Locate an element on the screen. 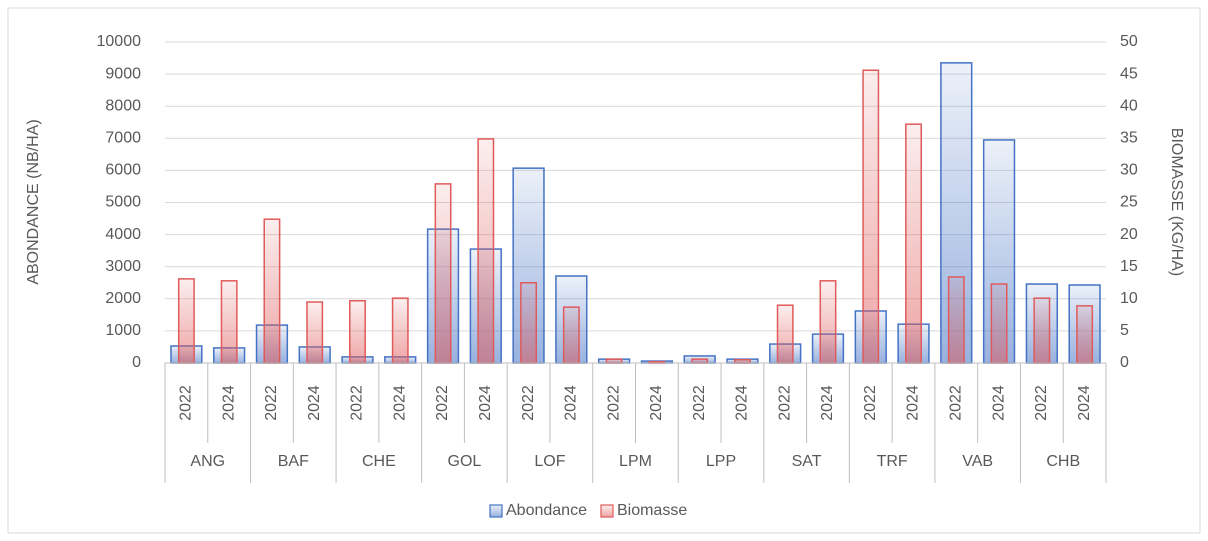 This screenshot has width=1208, height=541. y2-tick-label: 35 is located at coordinates (1129, 138).